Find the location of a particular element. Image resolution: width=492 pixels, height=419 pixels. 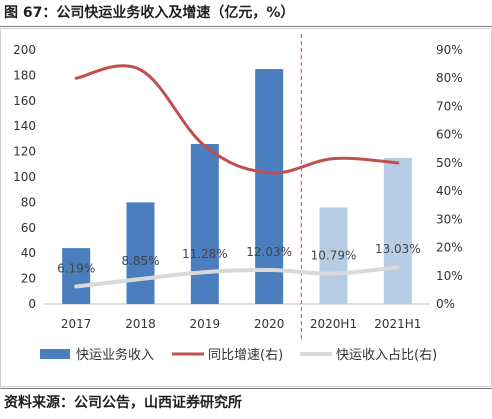

y-right-tick-label: 80% is located at coordinates (449, 78).